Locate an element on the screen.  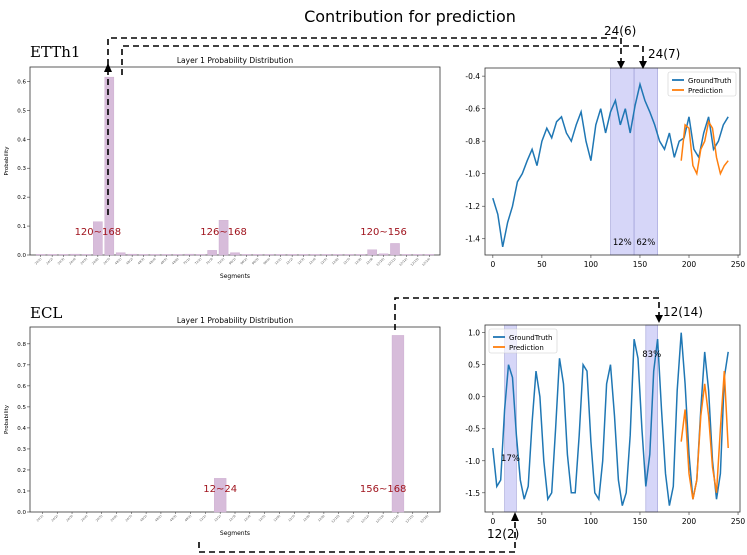
bar-24(5) is located at coordinates (86, 255).